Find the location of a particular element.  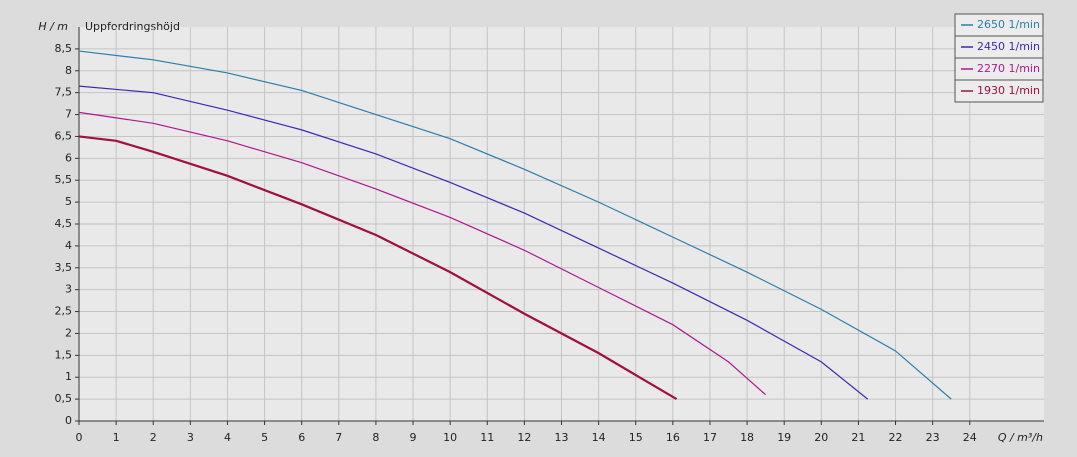

y-tick-label: 5,5 is located at coordinates (64, 179).